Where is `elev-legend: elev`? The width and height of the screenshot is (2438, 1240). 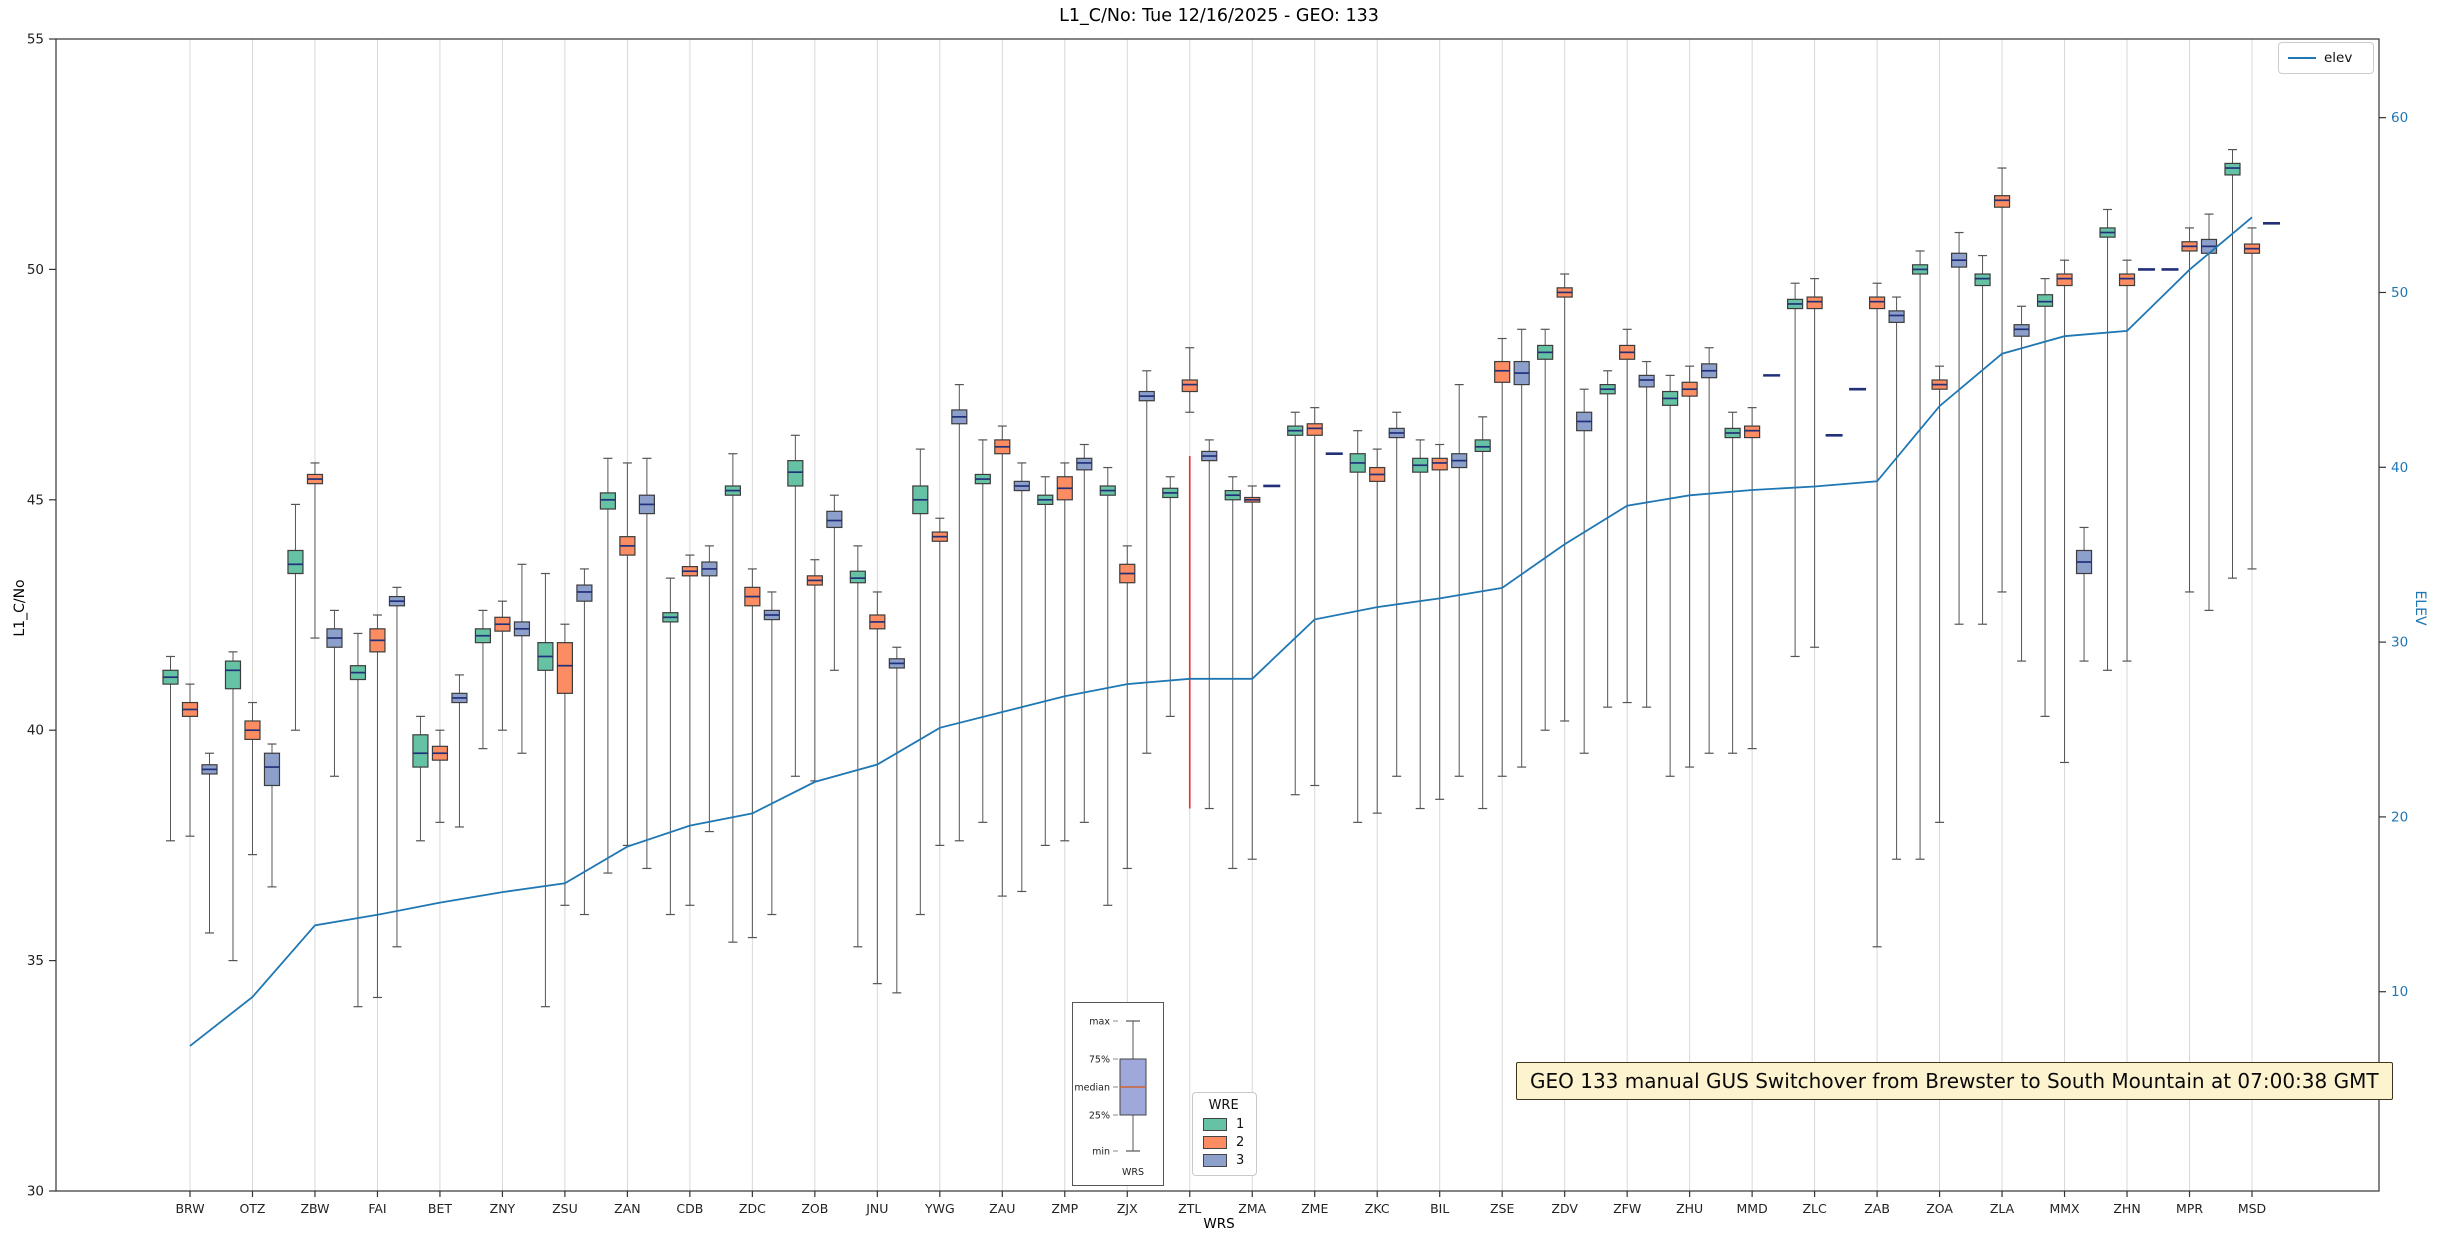 elev-legend: elev is located at coordinates (2326, 58).